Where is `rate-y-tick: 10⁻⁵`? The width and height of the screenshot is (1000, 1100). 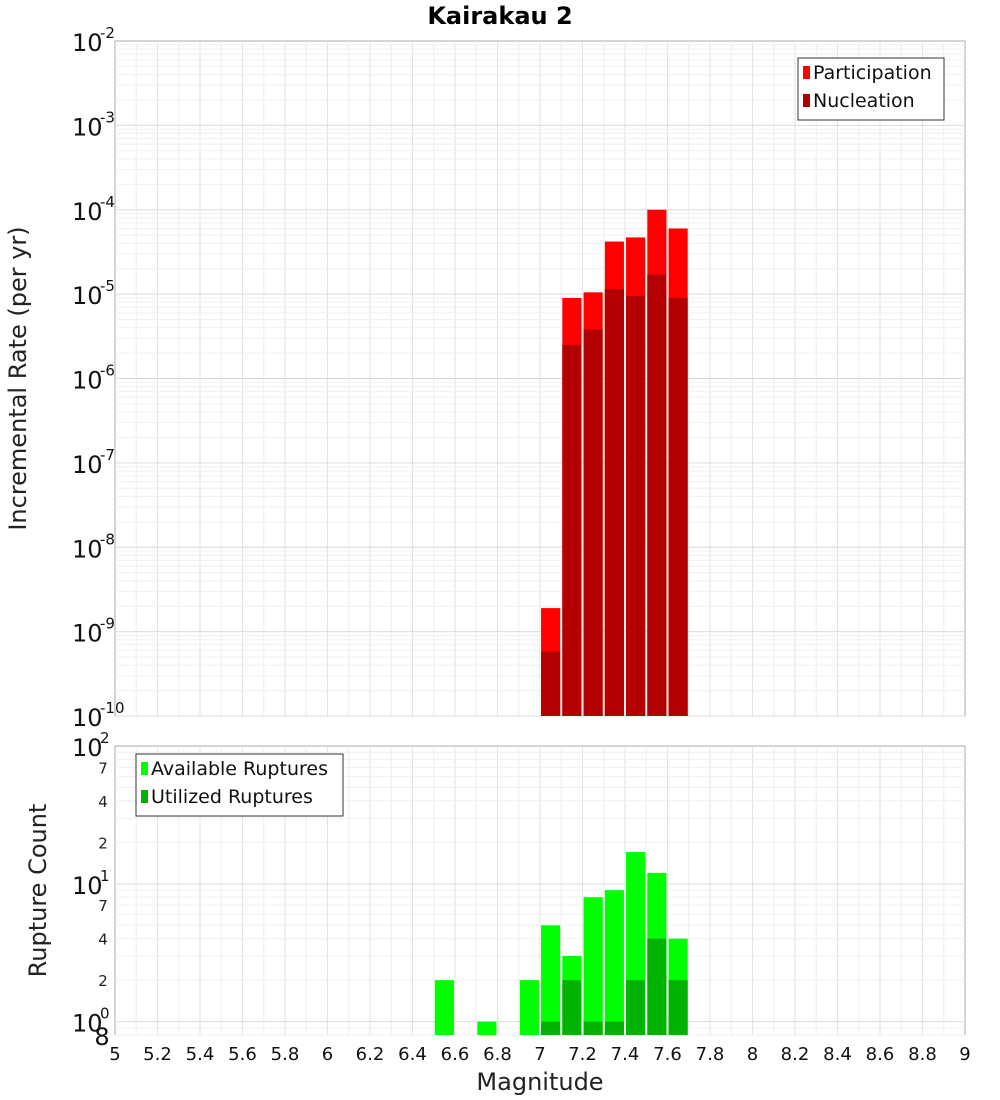 rate-y-tick: 10⁻⁵ is located at coordinates (93, 293).